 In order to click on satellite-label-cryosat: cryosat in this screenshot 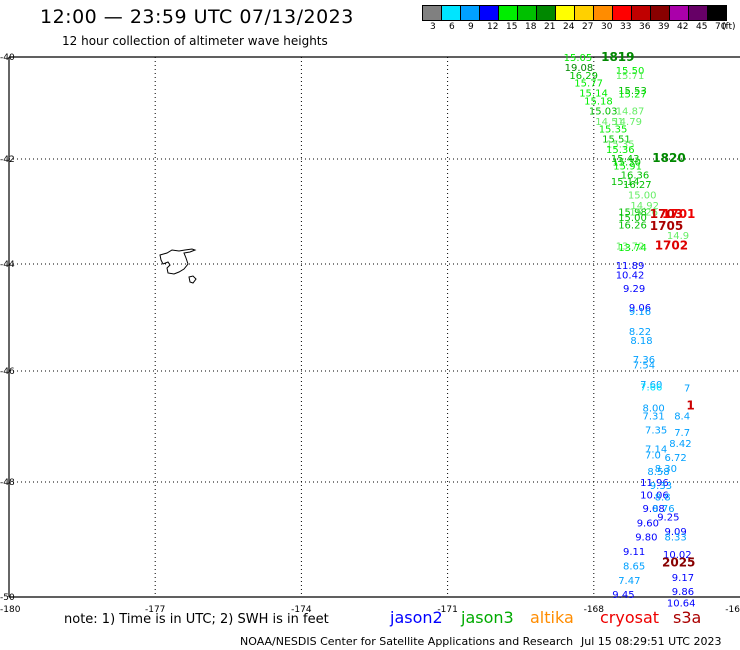, I will do `click(630, 617)`.